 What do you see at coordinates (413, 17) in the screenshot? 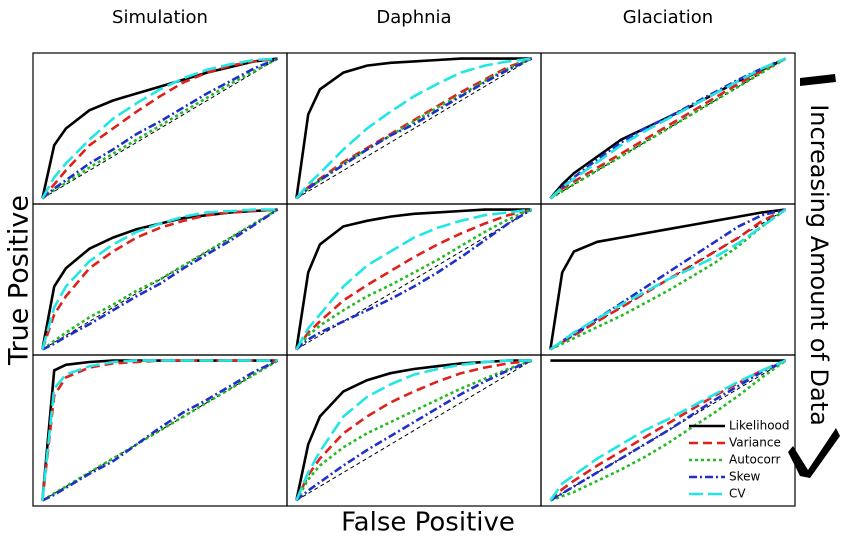
I see `column-title: Daphnia` at bounding box center [413, 17].